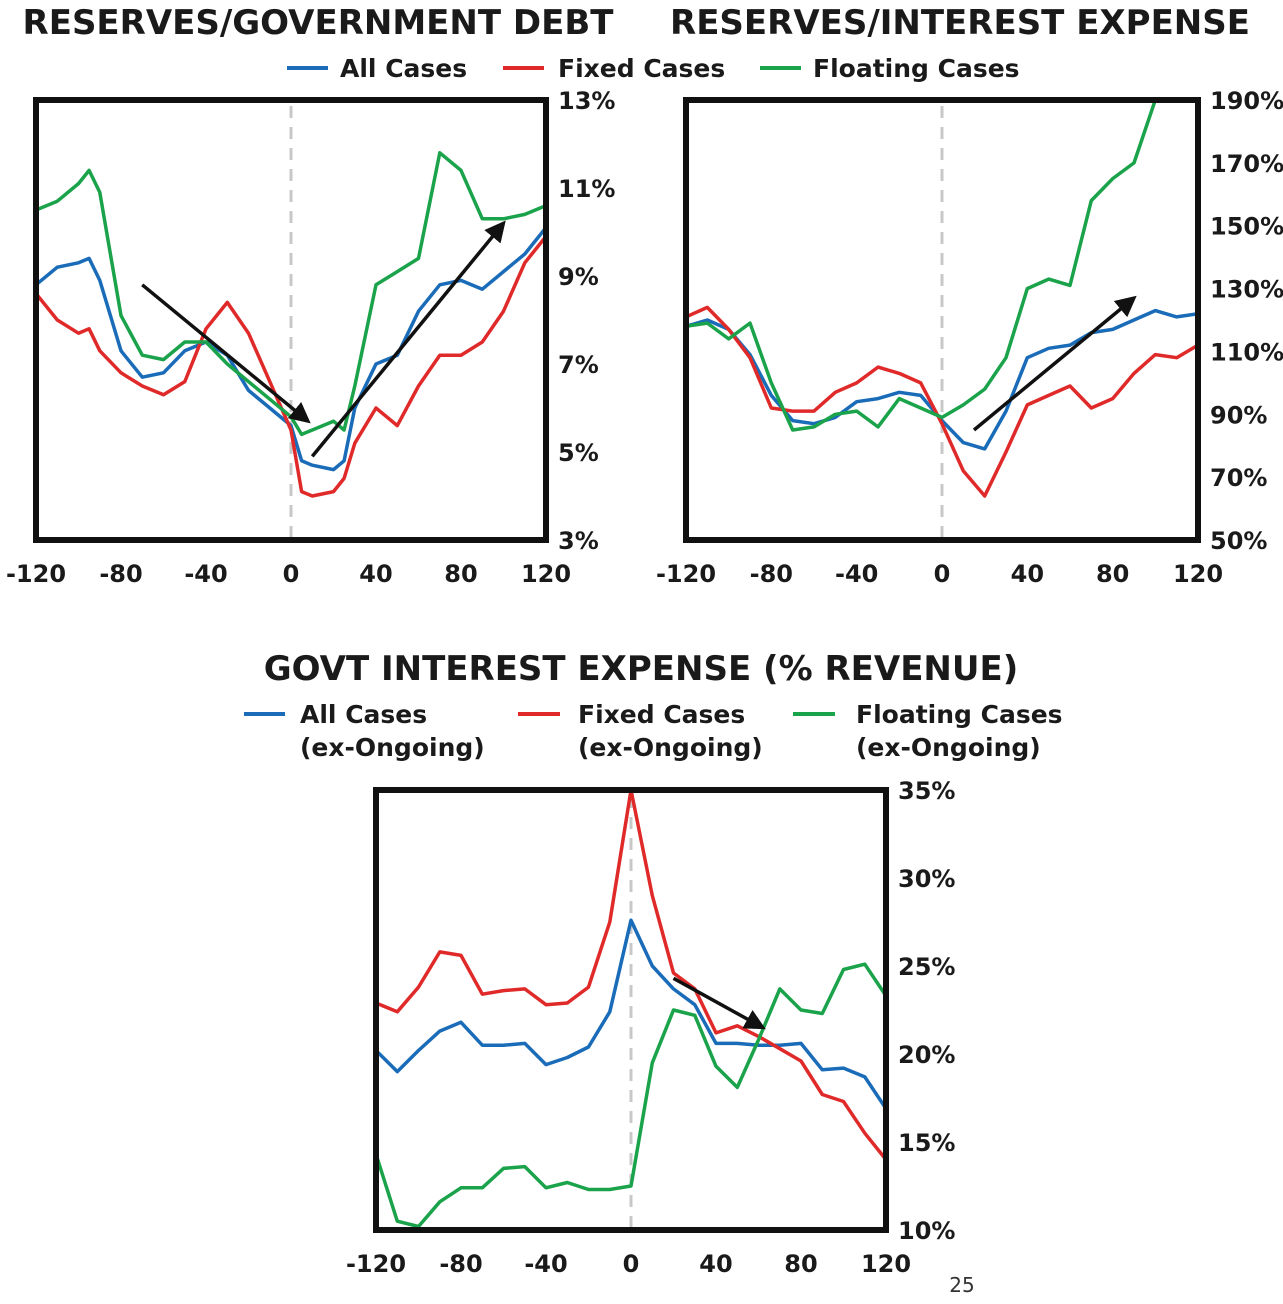  Describe the element at coordinates (578, 541) in the screenshot. I see `y-tick-label: 3%` at that location.